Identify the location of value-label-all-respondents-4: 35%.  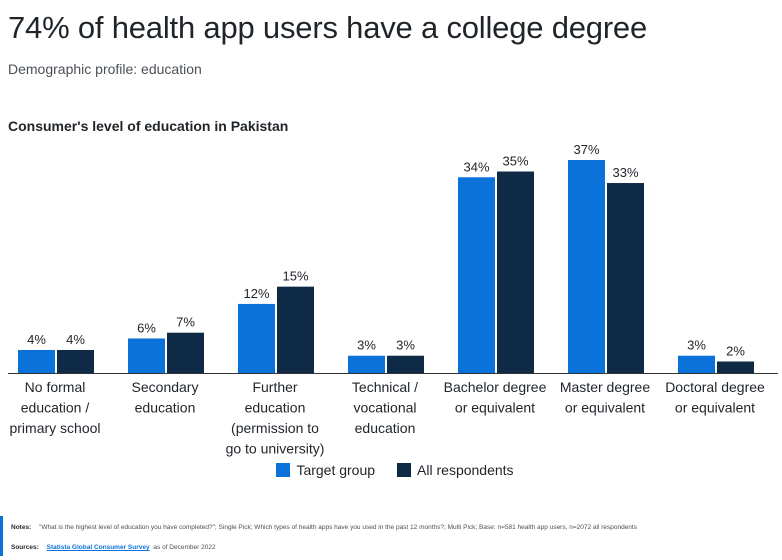
(515, 161).